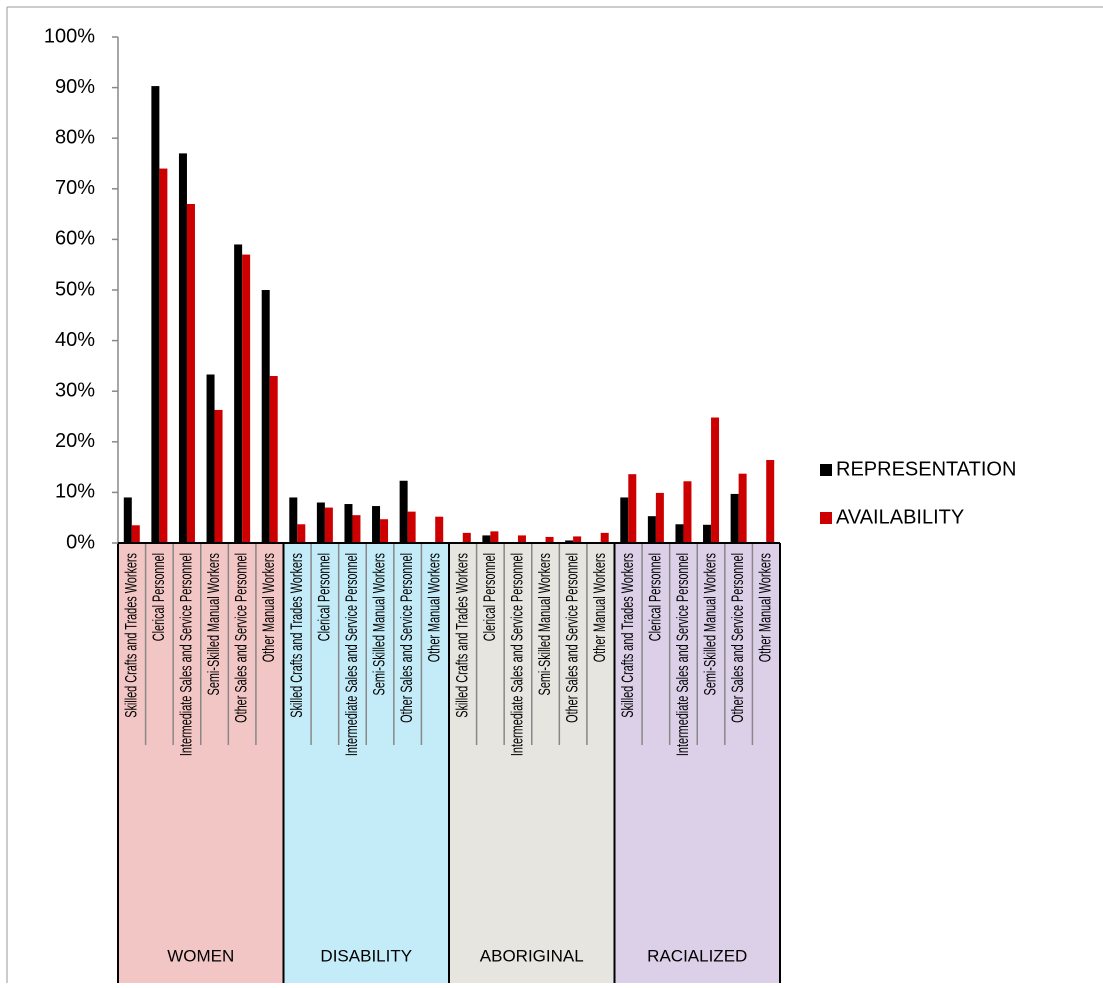 This screenshot has width=1103, height=988. I want to click on group-label: DISABILITY, so click(366, 955).